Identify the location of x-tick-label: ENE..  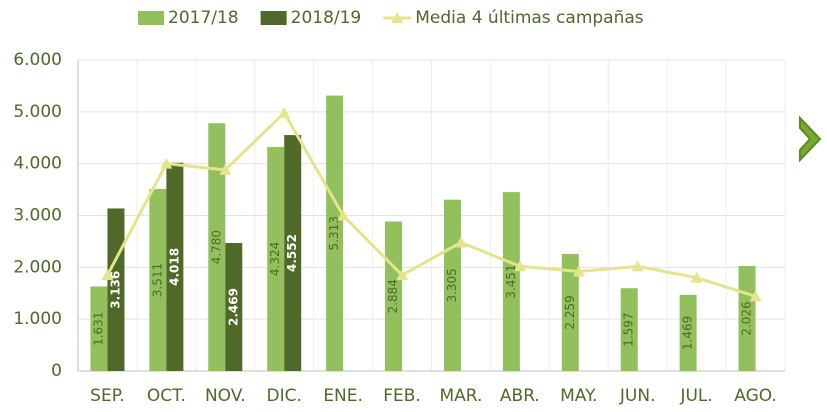
(343, 396).